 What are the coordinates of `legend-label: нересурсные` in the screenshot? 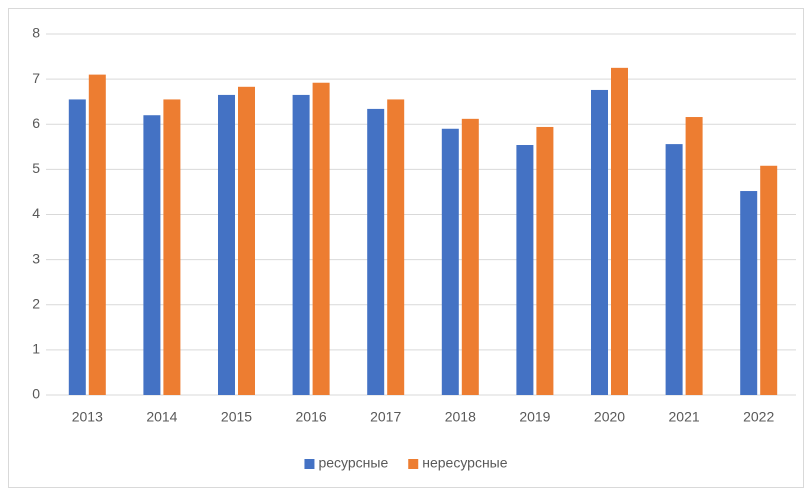 It's located at (465, 463).